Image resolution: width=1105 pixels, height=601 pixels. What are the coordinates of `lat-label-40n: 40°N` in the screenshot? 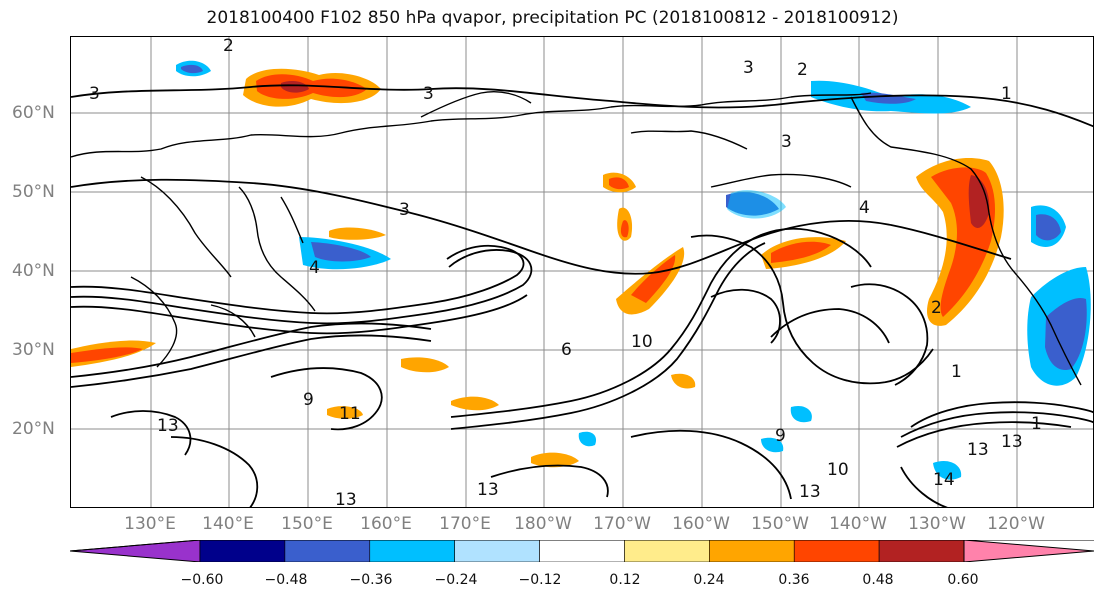 It's located at (33, 271).